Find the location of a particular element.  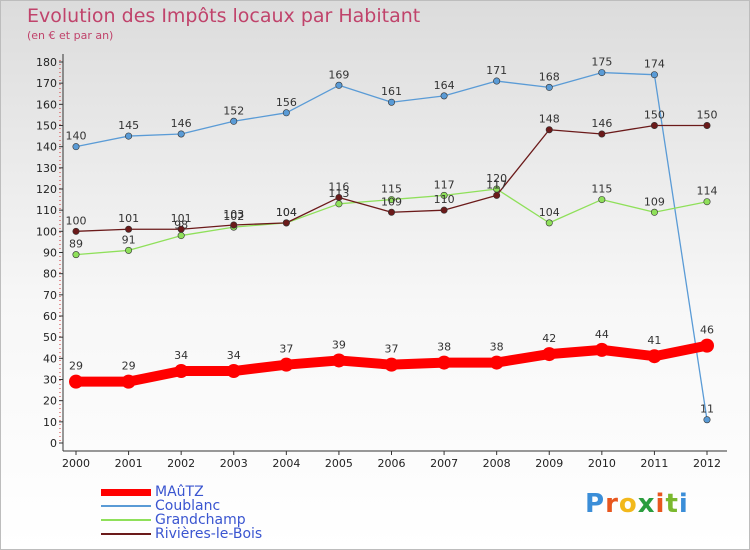

data-label: 120 is located at coordinates (496, 178).